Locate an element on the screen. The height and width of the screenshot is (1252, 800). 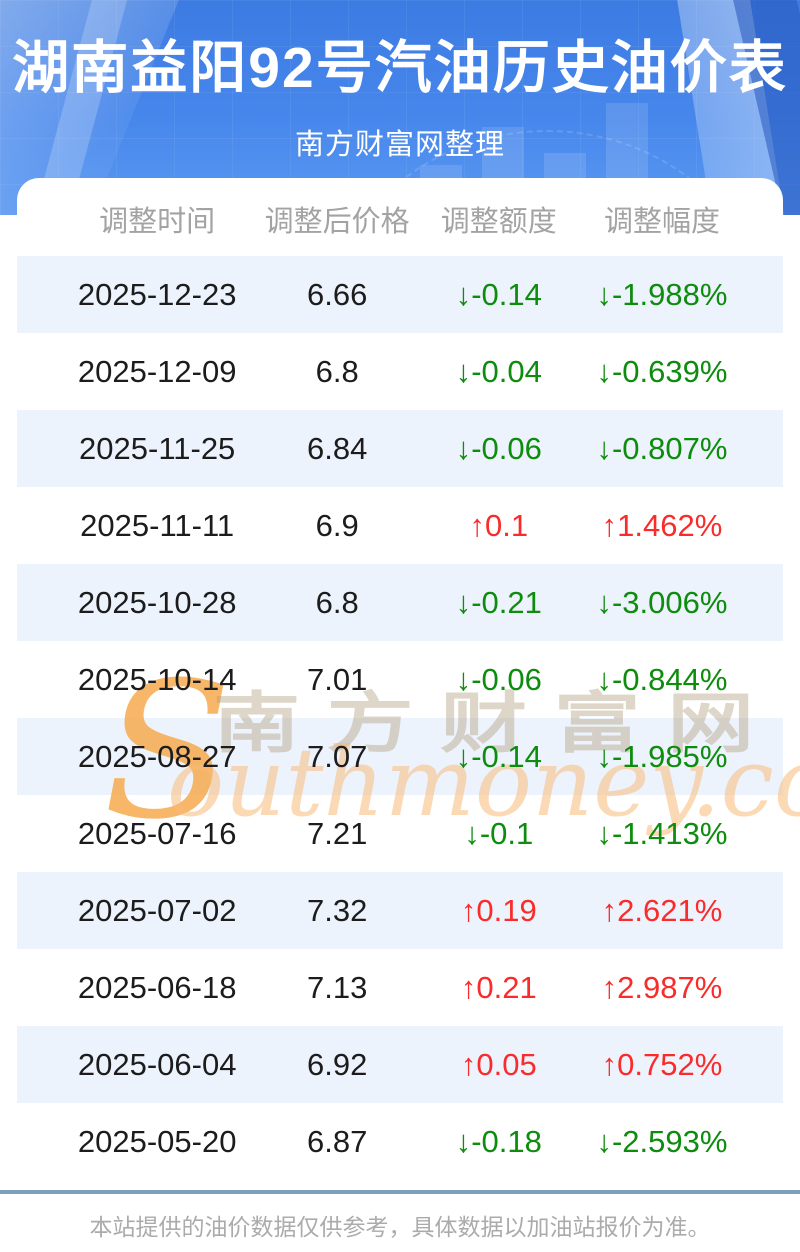
cell-date: 2025-10-28 is located at coordinates (157, 602).